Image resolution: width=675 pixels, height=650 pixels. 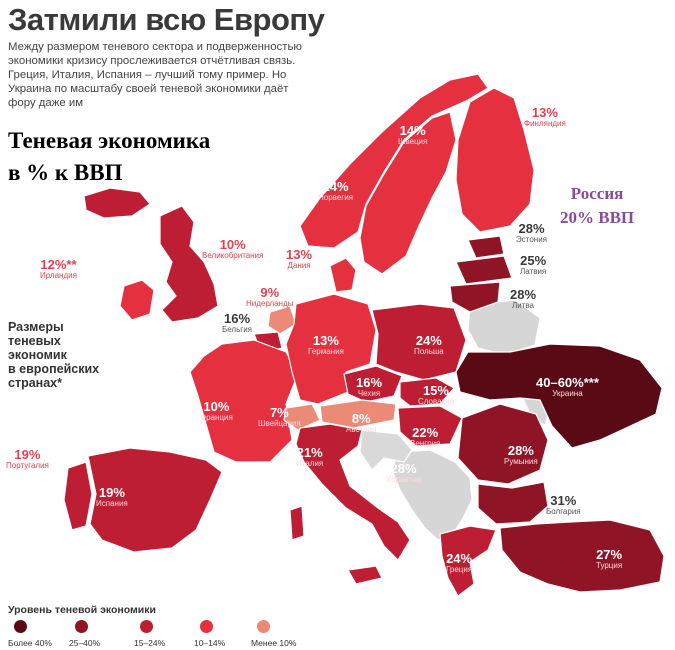 I want to click on label-netherlands: 9% Нидерланды, so click(x=270, y=296).